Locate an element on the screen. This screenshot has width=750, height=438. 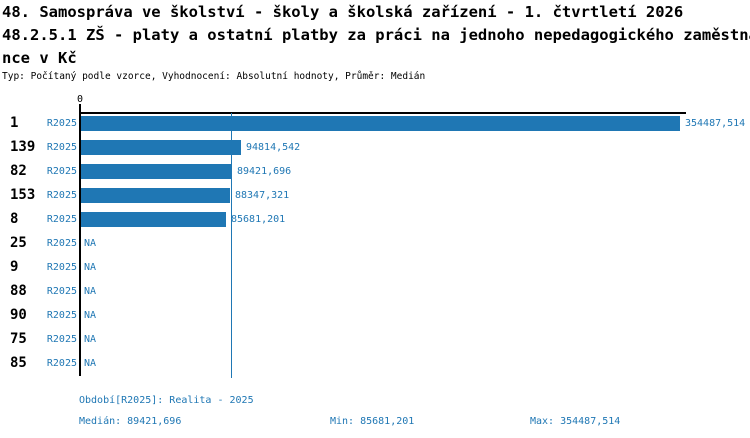
category-label: 8 is located at coordinates (14, 219).